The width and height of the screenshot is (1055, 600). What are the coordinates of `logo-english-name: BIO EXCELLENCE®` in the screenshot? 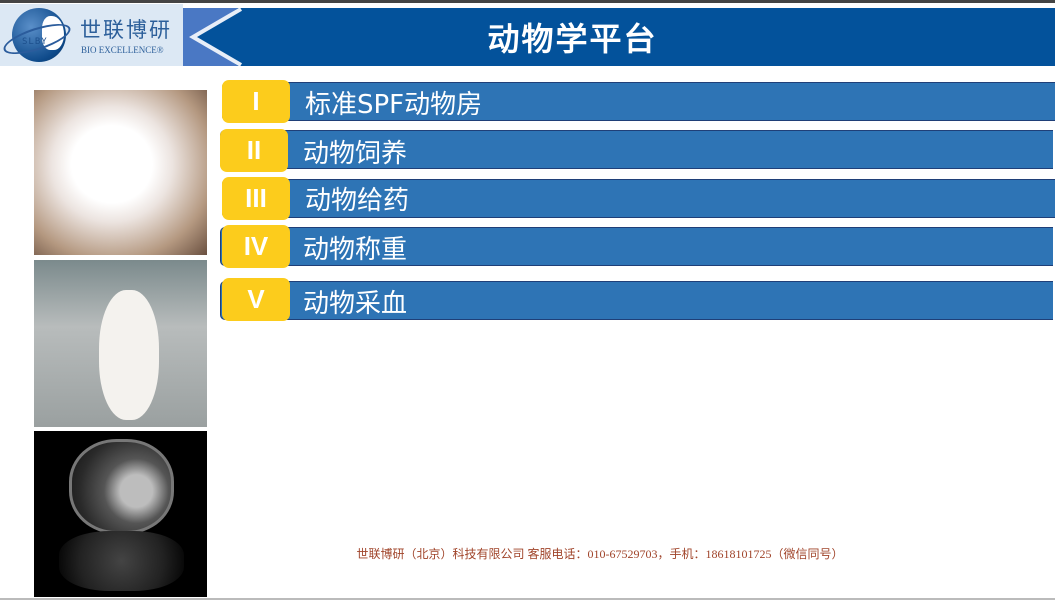 It's located at (122, 50).